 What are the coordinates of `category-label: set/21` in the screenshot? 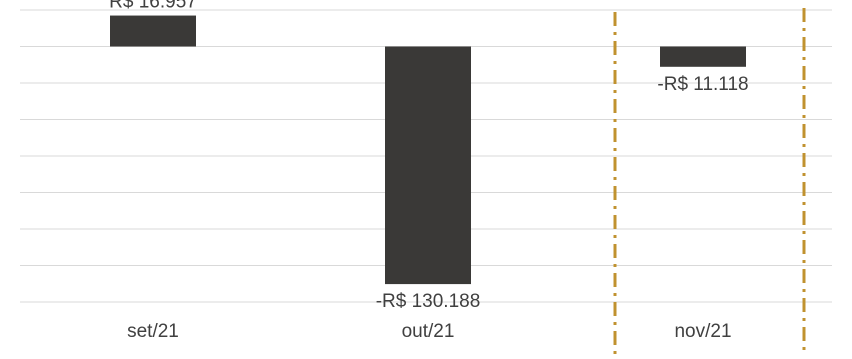 It's located at (153, 331).